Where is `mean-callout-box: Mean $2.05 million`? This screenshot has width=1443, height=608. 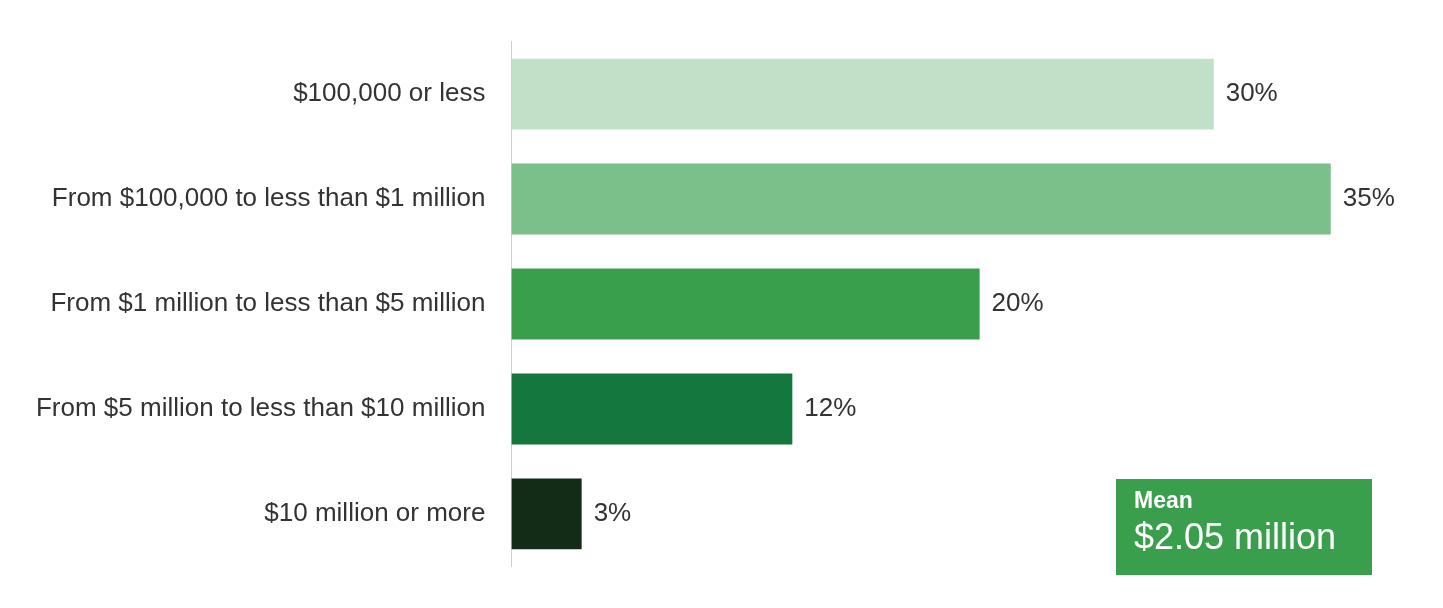 mean-callout-box: Mean $2.05 million is located at coordinates (1244, 527).